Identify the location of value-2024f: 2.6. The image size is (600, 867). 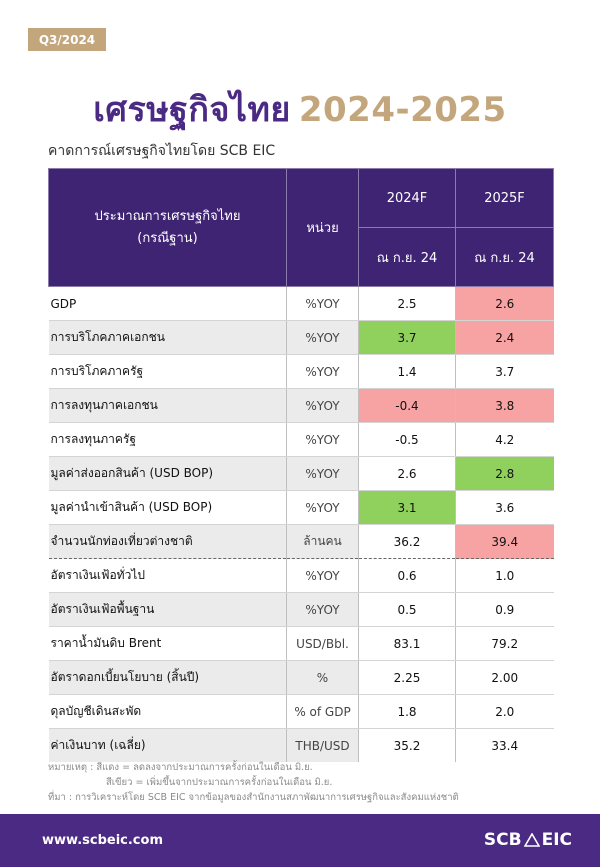
(407, 473).